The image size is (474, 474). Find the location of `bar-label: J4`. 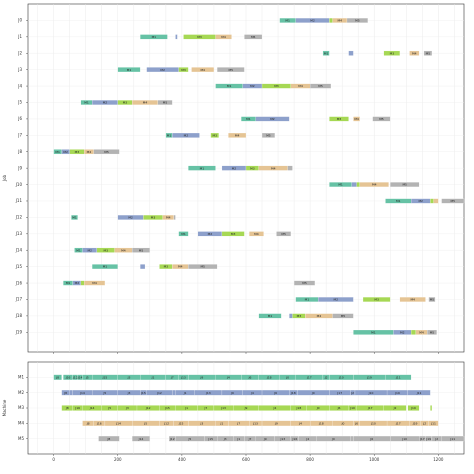

bar-label: J4 is located at coordinates (307, 439).